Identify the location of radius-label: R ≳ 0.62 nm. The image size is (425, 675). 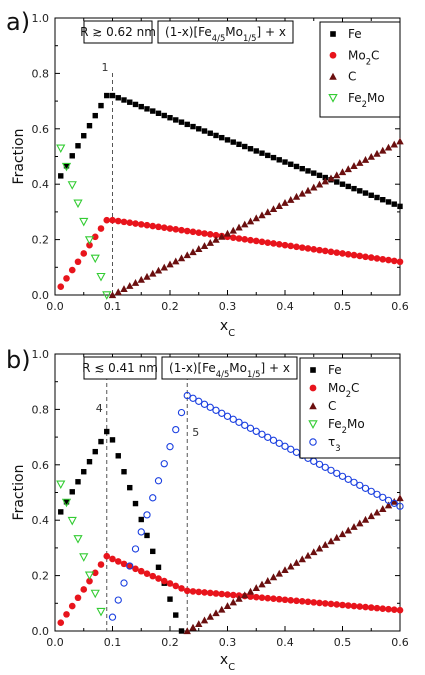
(118, 32).